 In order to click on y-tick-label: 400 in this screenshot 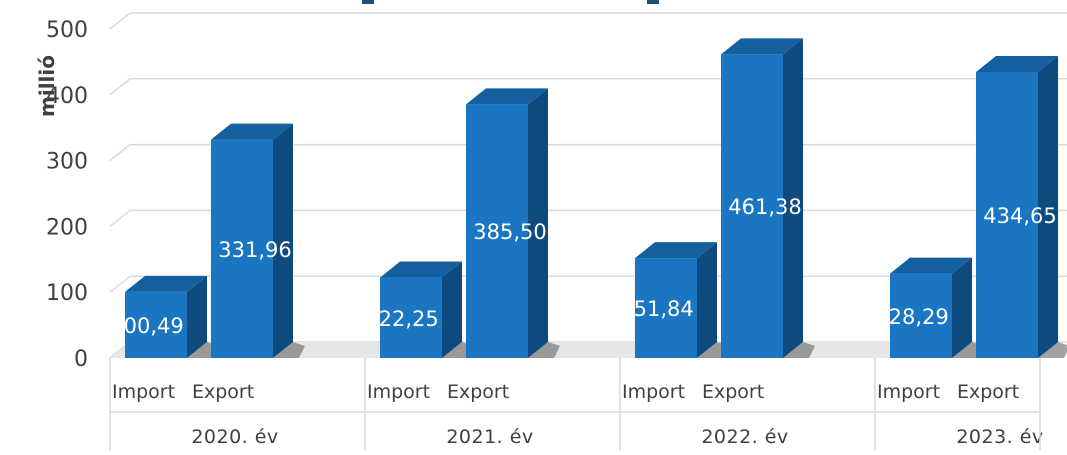, I will do `click(67, 96)`.